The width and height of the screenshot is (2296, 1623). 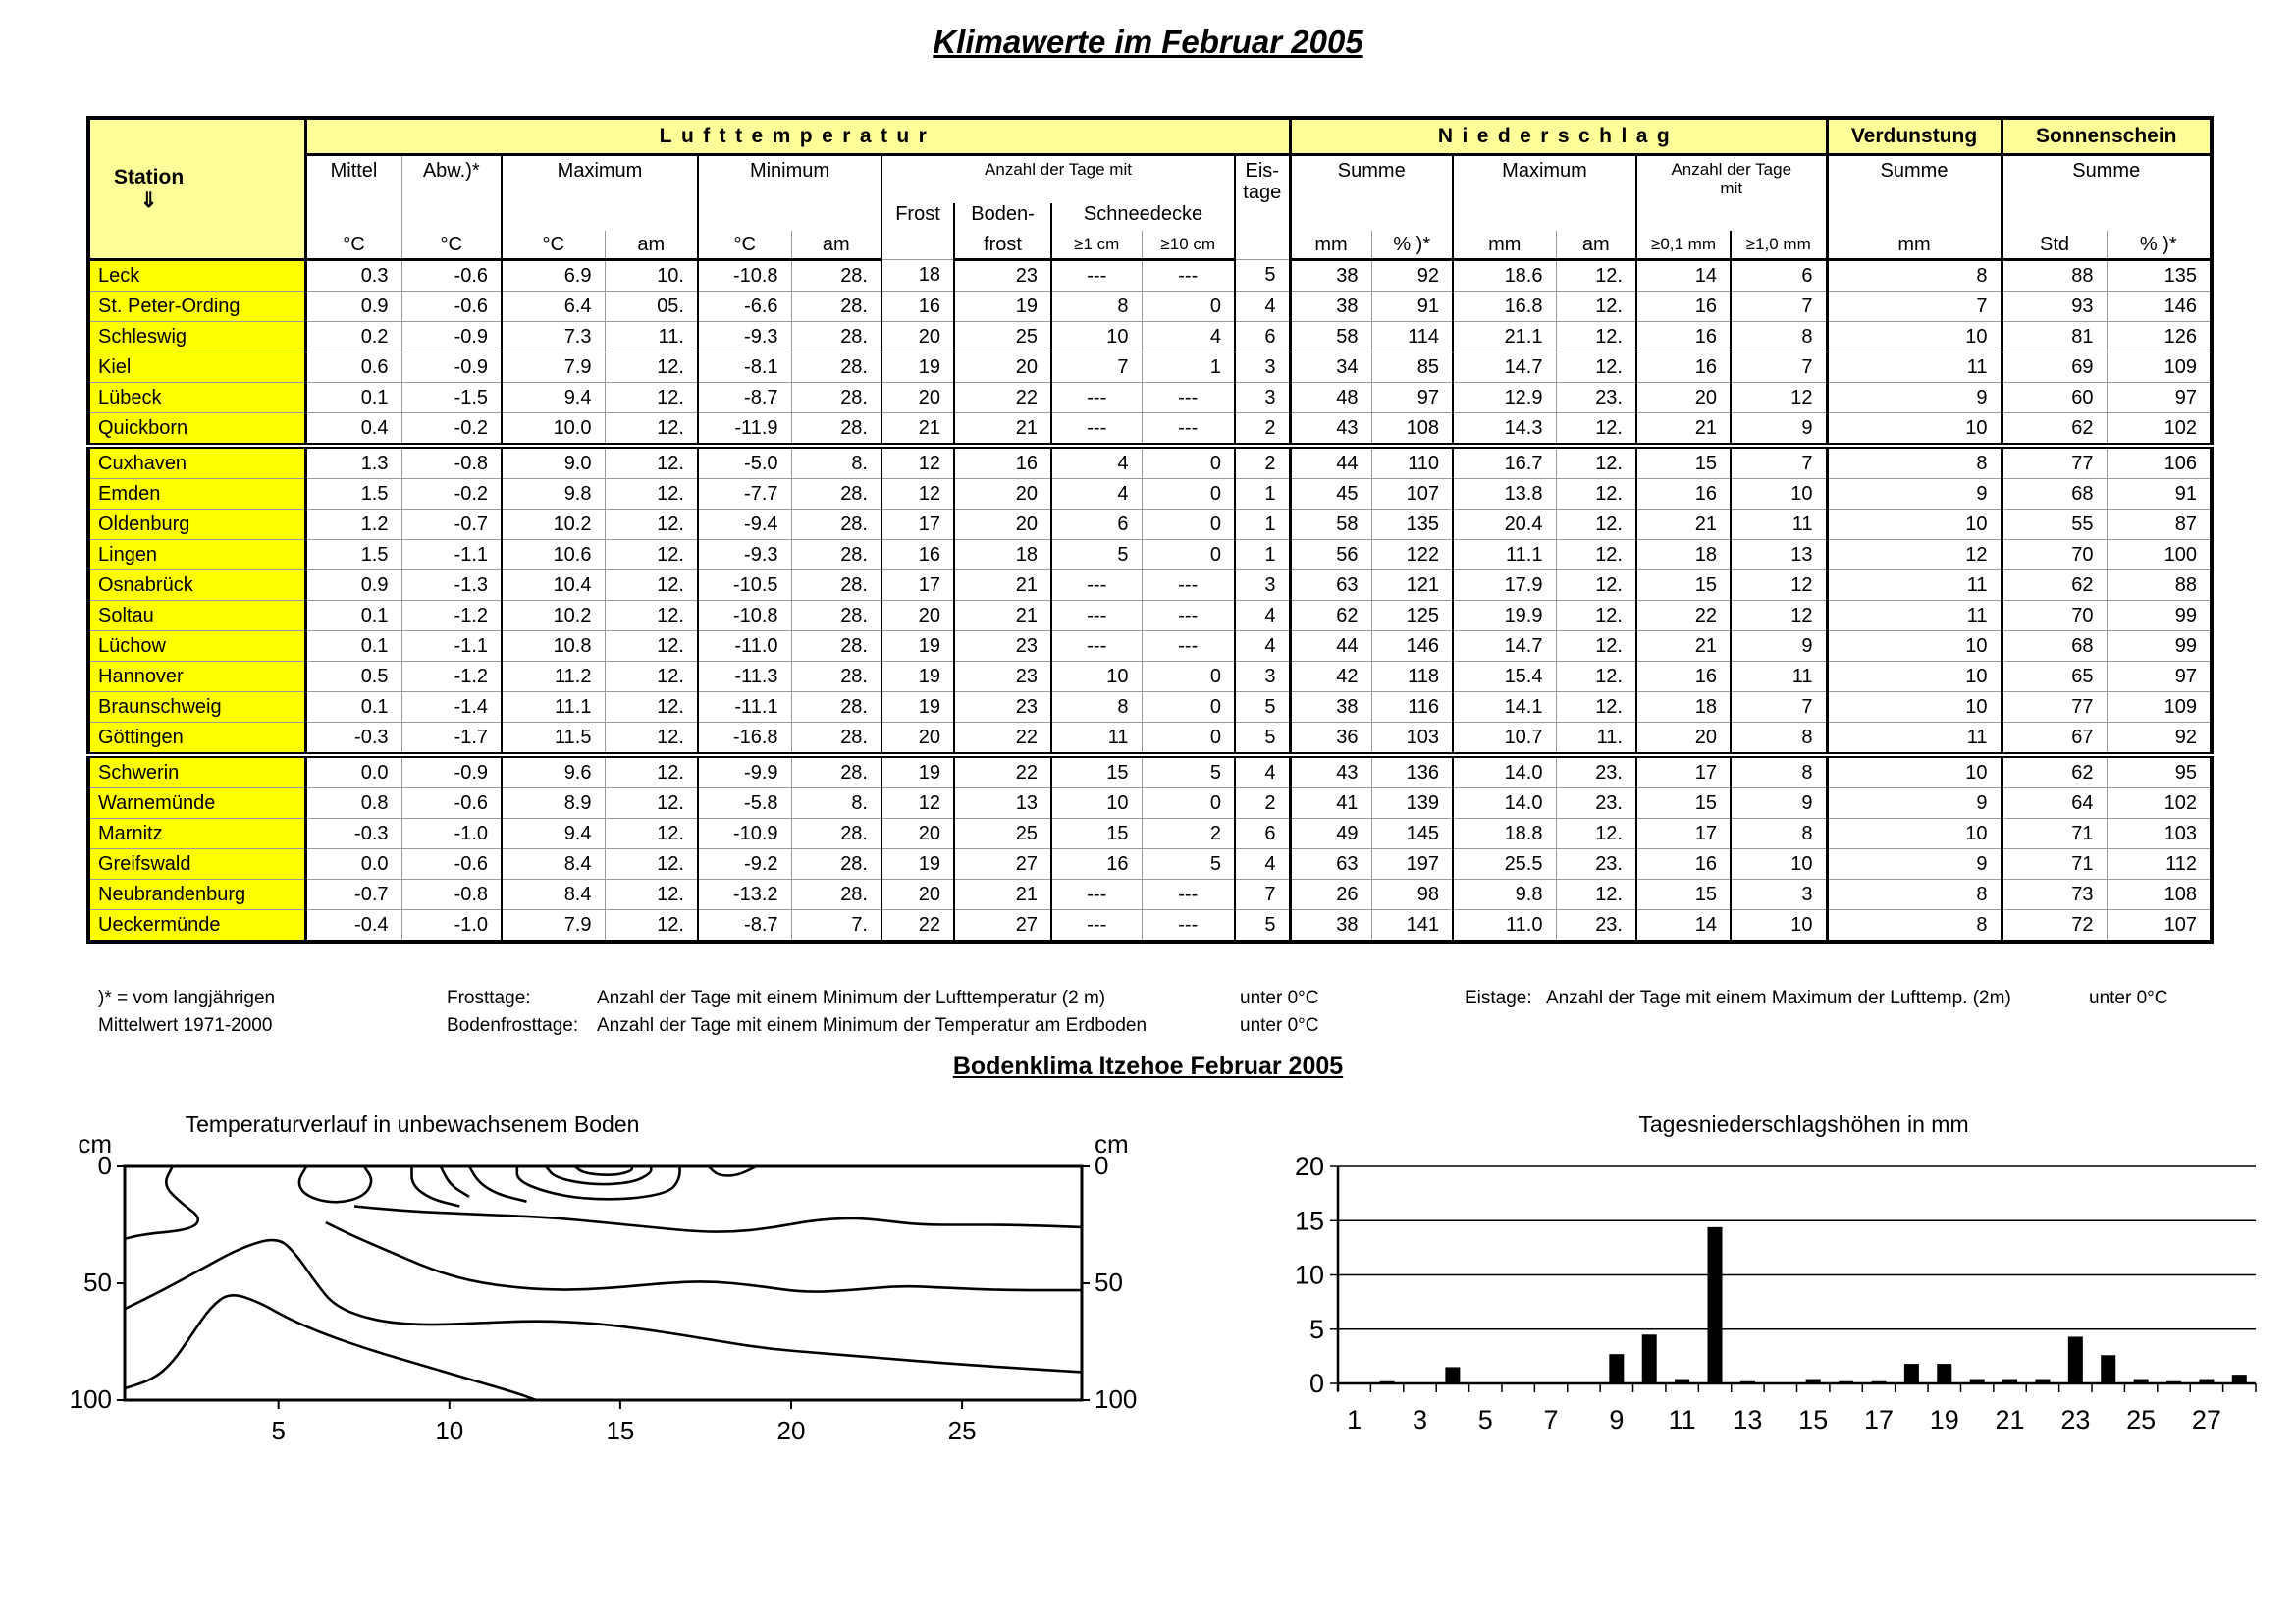 I want to click on value-cell: 23, so click(x=1002, y=676).